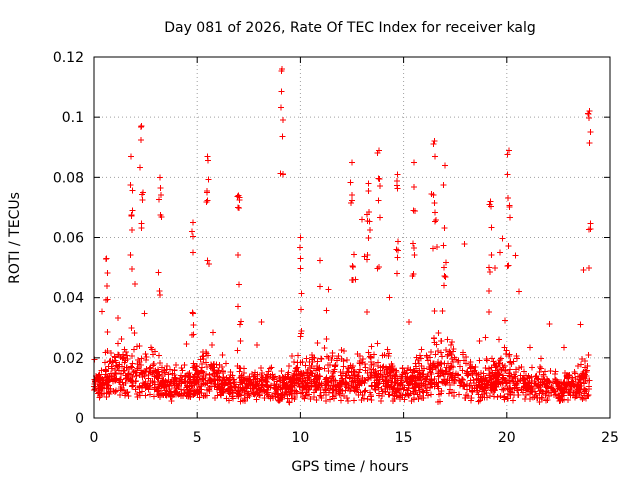 The height and width of the screenshot is (480, 640). I want to click on x-tick-label: 15, so click(404, 438).